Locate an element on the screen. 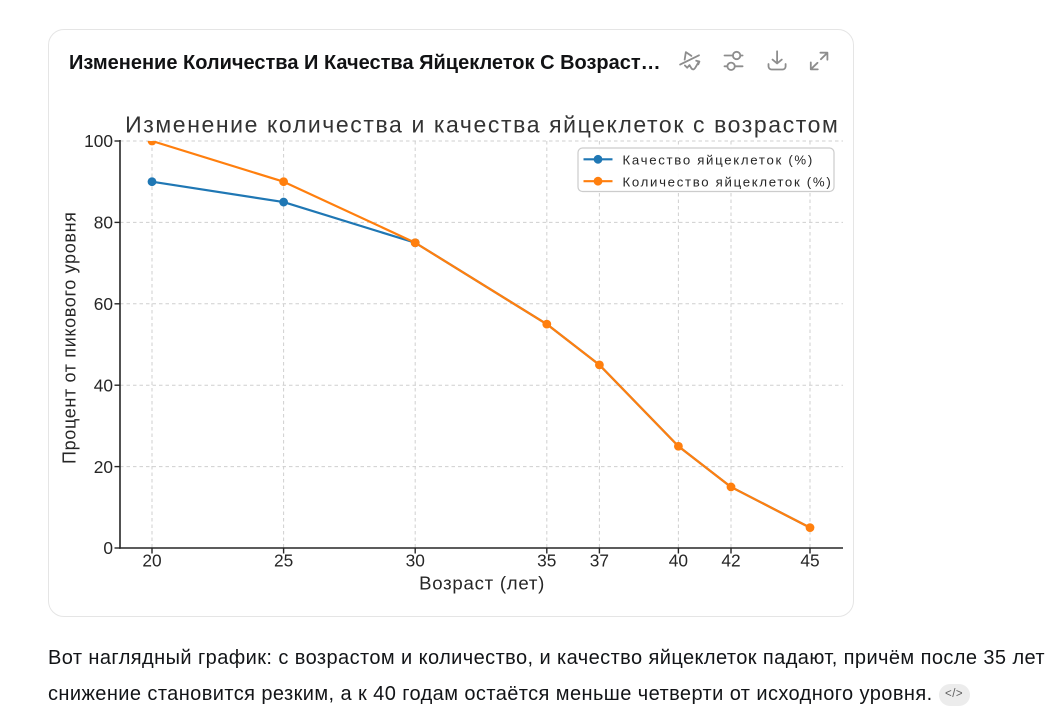 This screenshot has width=1061, height=720. svg-text: 30 is located at coordinates (415, 561).